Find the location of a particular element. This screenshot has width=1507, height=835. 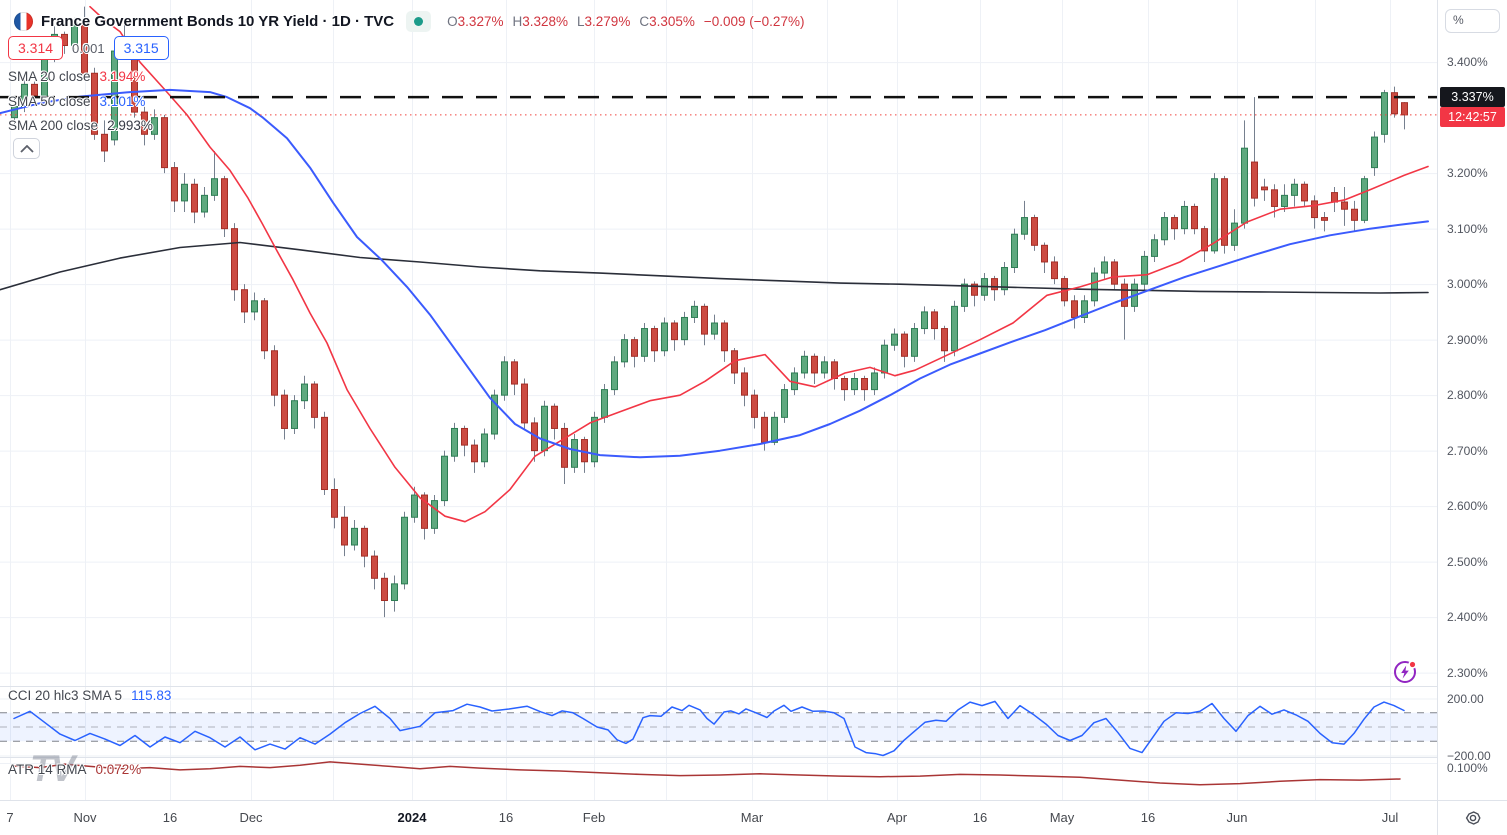

price-tick-label: 3.200% is located at coordinates (1467, 173).